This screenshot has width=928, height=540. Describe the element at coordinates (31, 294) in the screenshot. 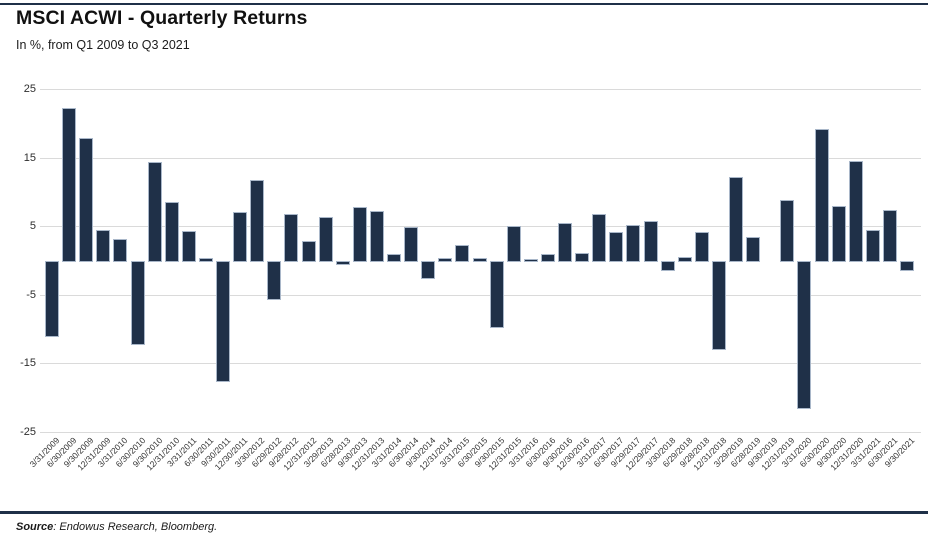

I see `y-tick-label: -5` at that location.